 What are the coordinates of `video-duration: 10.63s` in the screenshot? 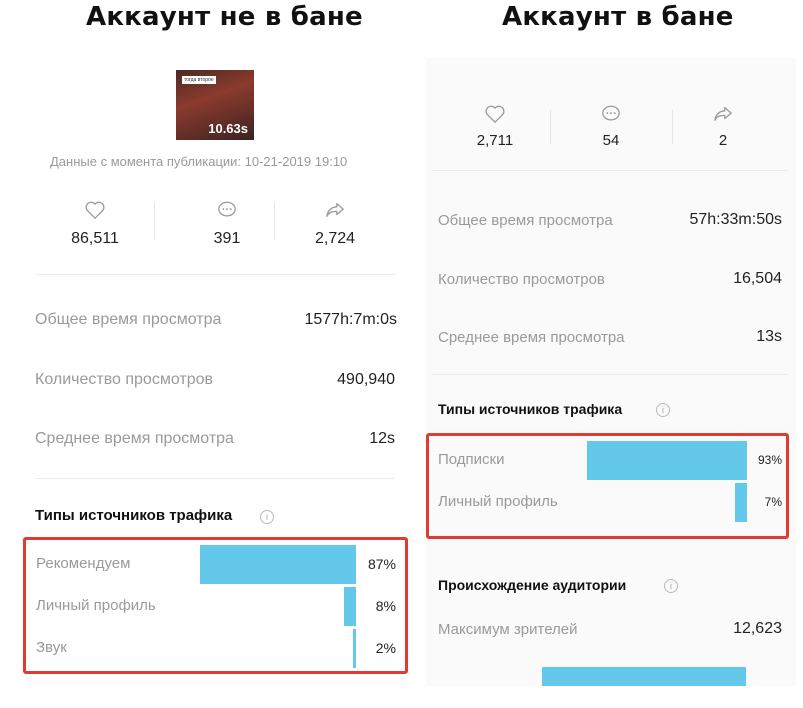 It's located at (228, 128).